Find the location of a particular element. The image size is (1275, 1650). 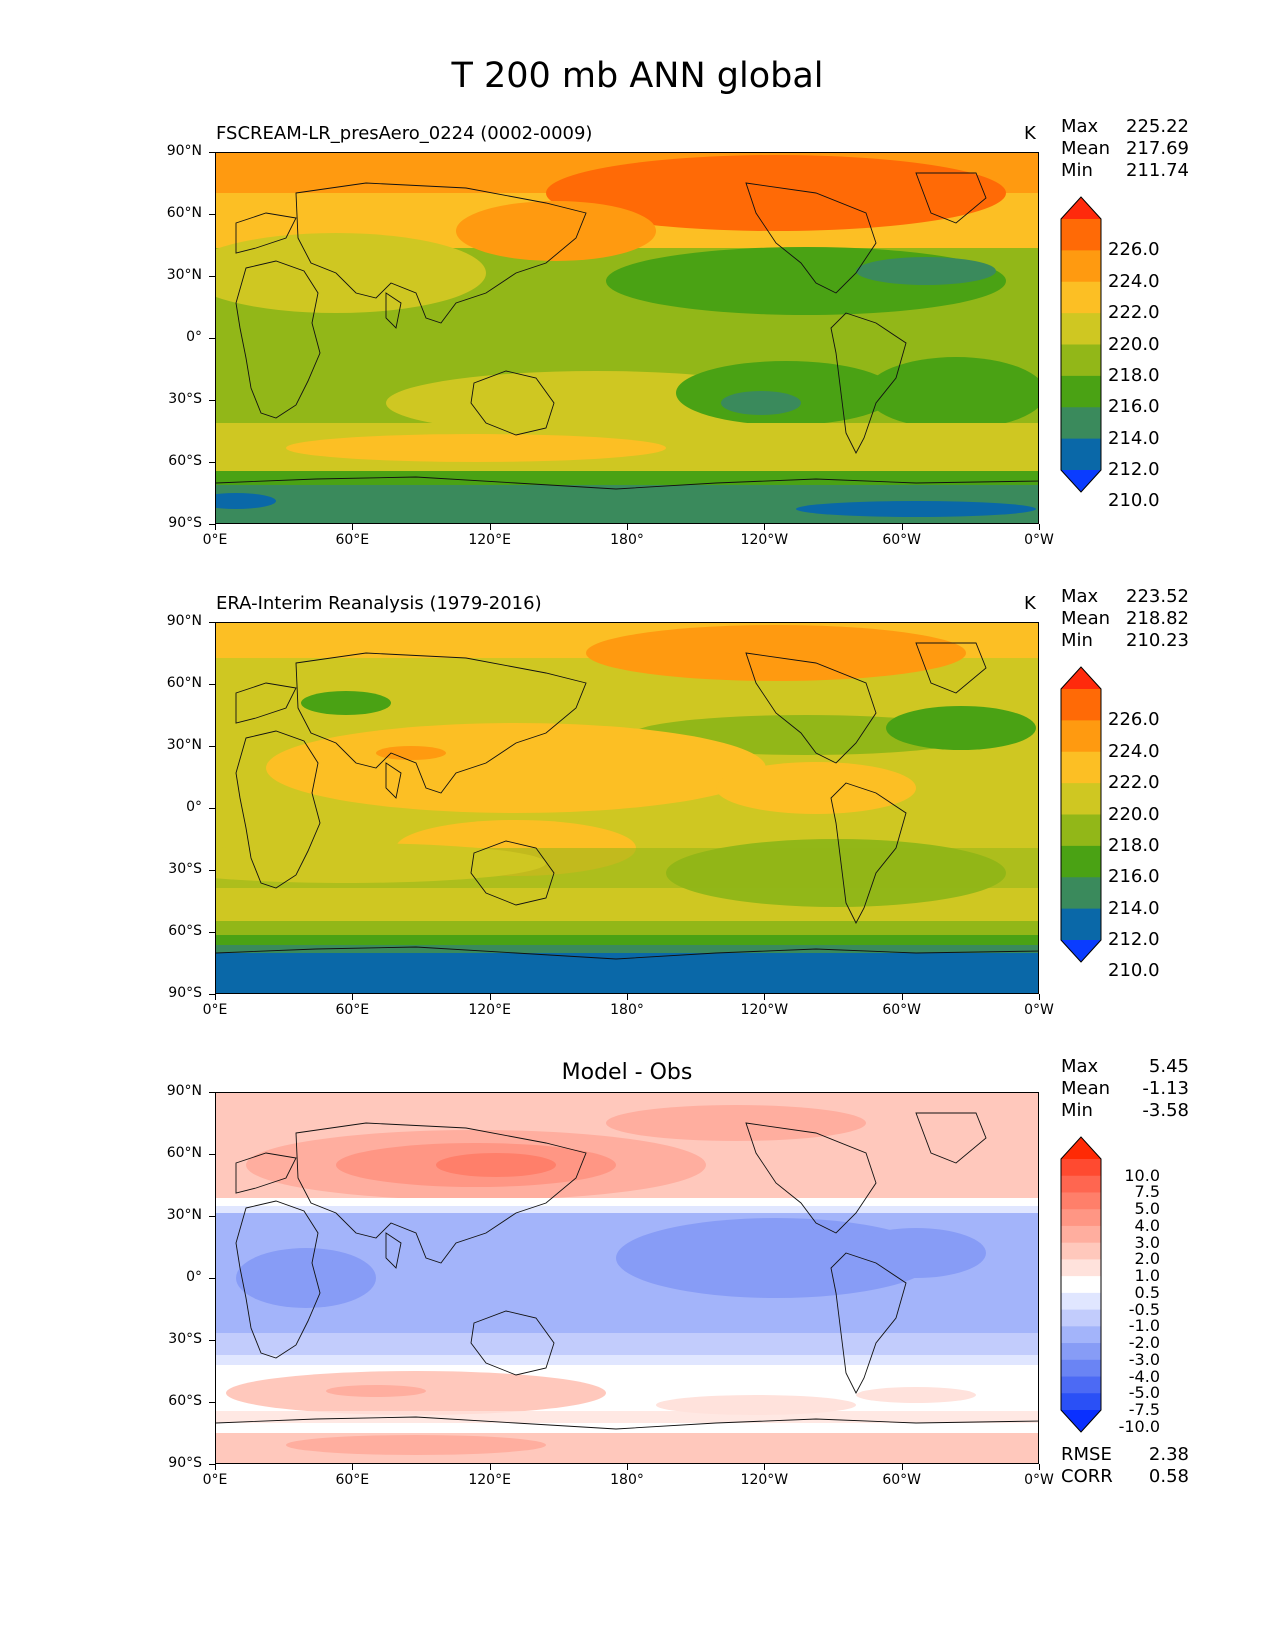

stat-value: 2.38 is located at coordinates (1168, 1454).